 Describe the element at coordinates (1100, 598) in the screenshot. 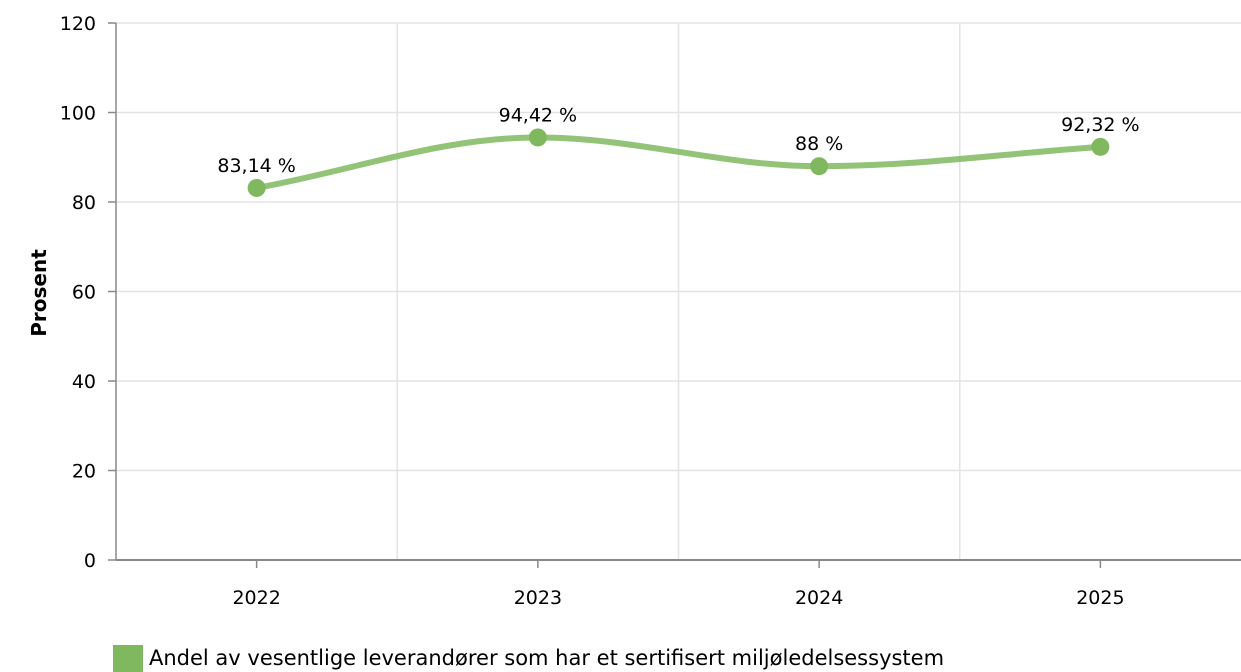

I see `x-tick-label: 2025` at that location.